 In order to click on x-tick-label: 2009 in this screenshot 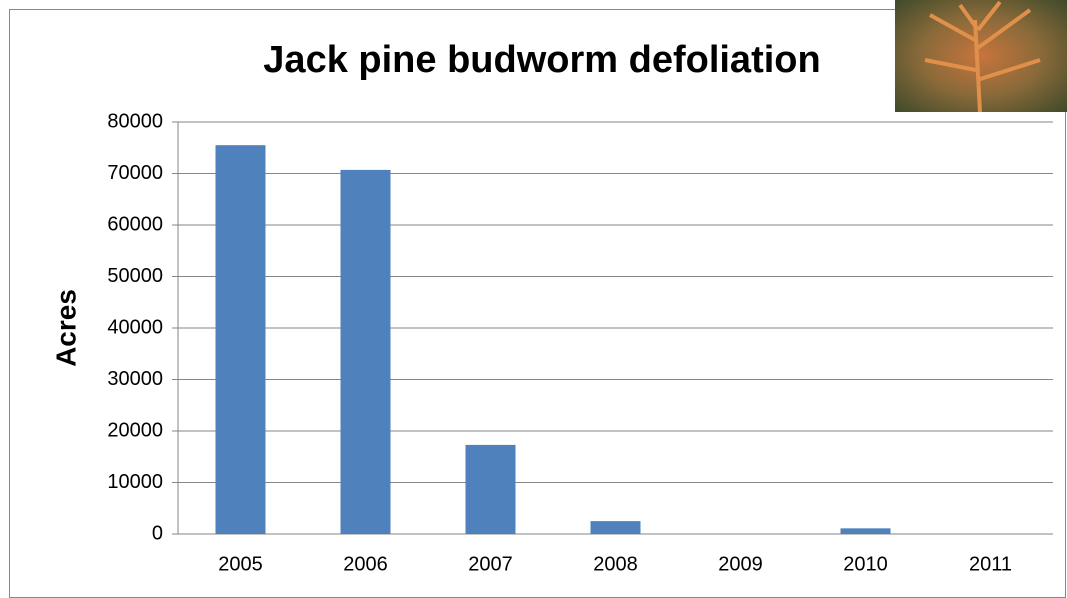, I will do `click(740, 564)`.